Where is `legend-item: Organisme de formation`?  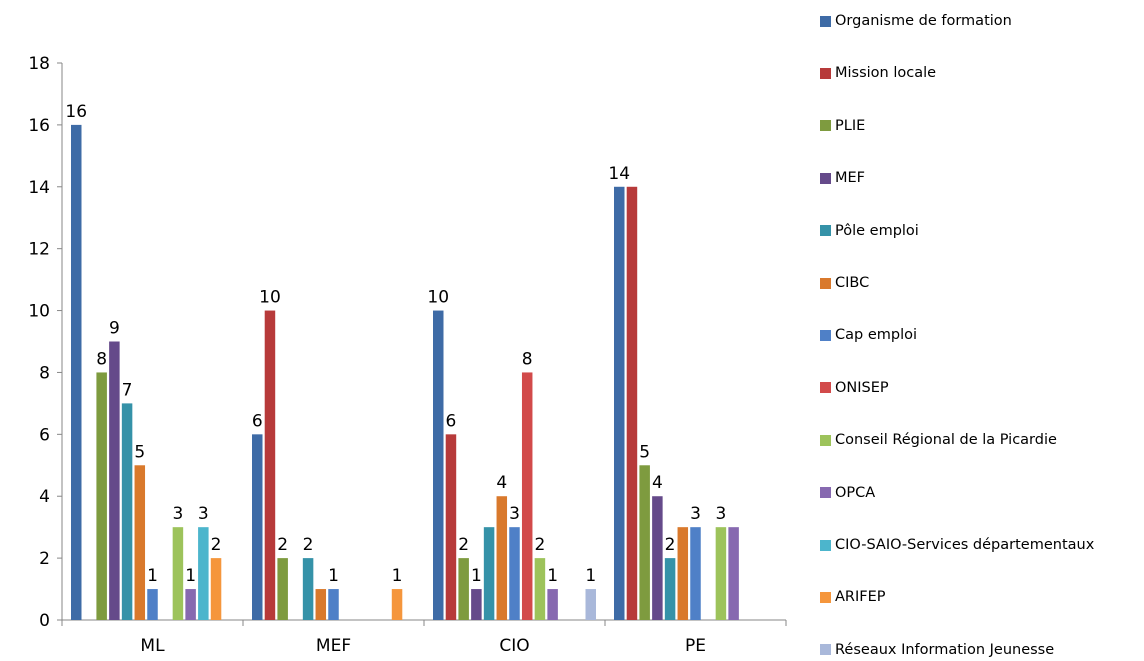 legend-item: Organisme de formation is located at coordinates (916, 21).